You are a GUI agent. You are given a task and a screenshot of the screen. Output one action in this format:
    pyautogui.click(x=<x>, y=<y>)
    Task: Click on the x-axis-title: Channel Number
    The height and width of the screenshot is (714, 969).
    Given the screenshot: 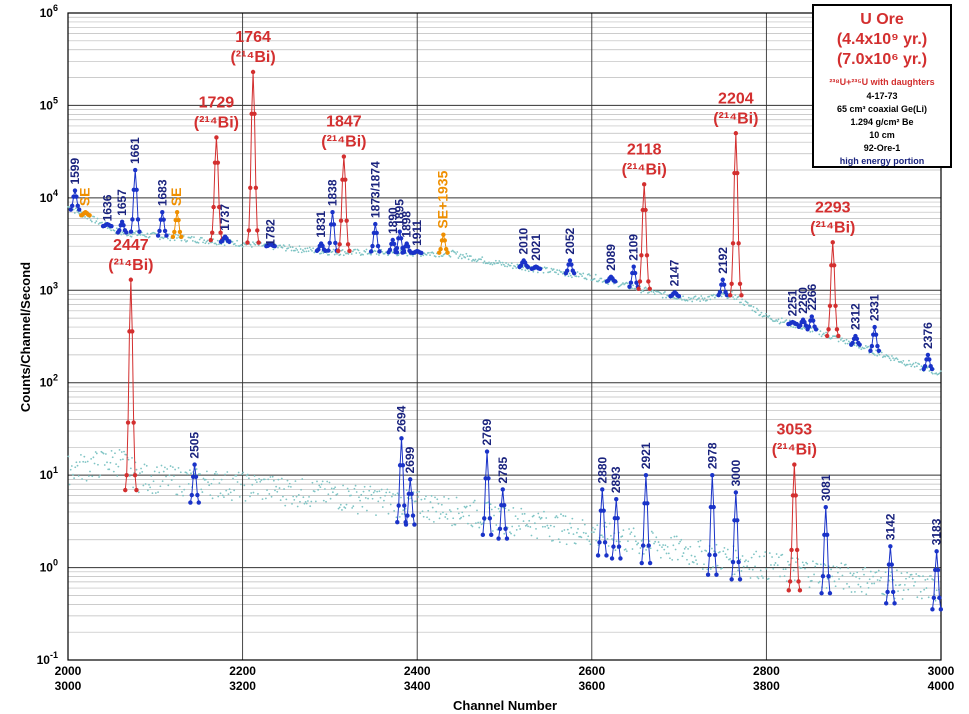 What is the action you would take?
    pyautogui.click(x=505, y=705)
    